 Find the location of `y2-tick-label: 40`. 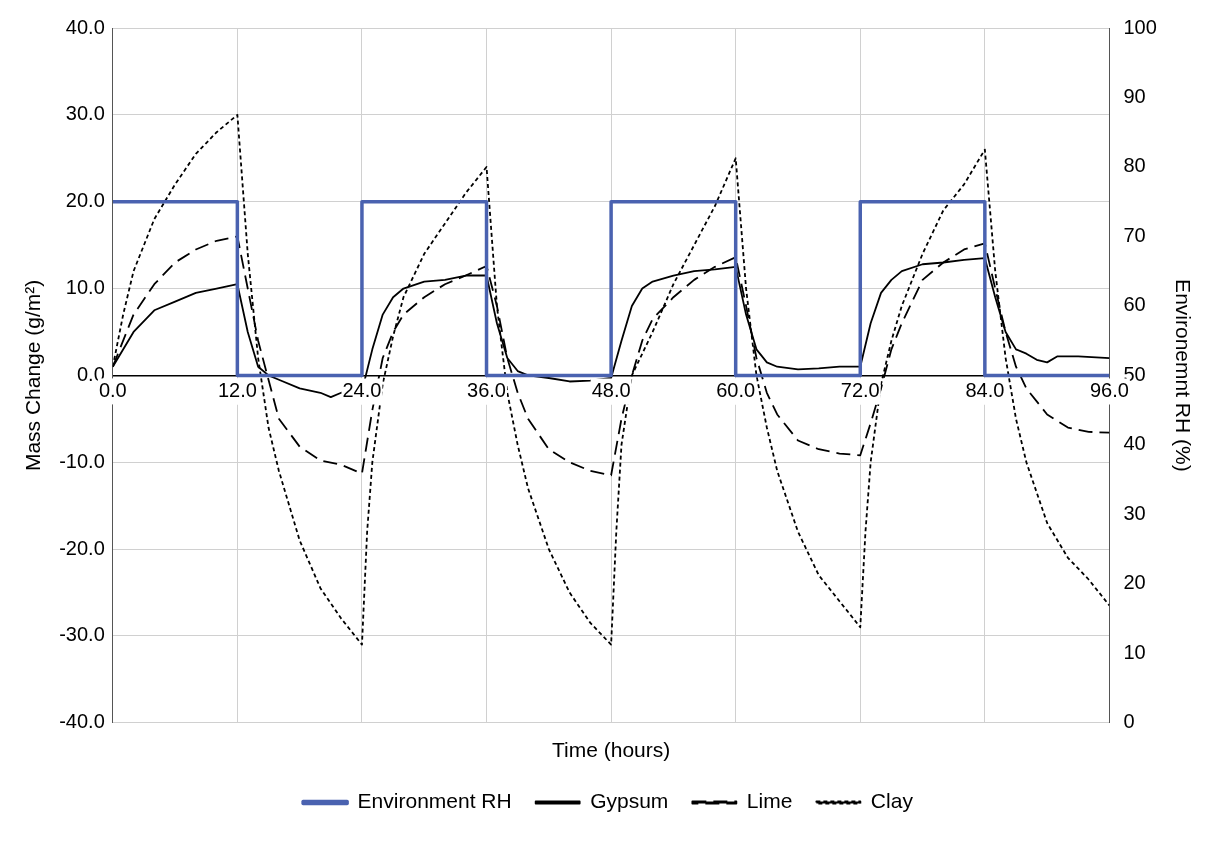

y2-tick-label: 40 is located at coordinates (1134, 443).